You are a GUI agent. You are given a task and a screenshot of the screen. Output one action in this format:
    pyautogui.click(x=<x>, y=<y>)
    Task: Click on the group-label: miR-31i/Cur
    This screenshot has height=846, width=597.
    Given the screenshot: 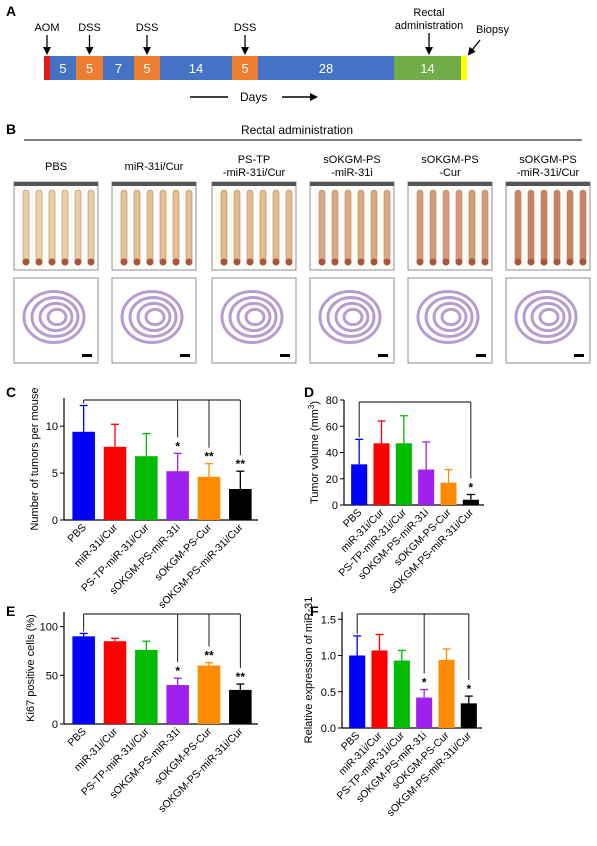 What is the action you would take?
    pyautogui.click(x=154, y=167)
    